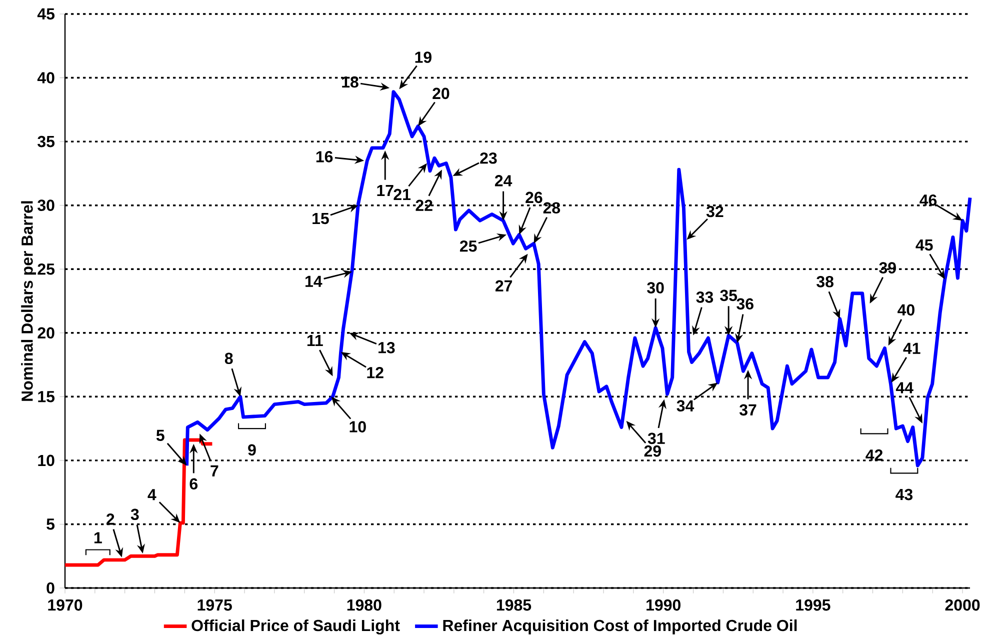 The width and height of the screenshot is (992, 643). What do you see at coordinates (488, 158) in the screenshot?
I see `annotation: 23` at bounding box center [488, 158].